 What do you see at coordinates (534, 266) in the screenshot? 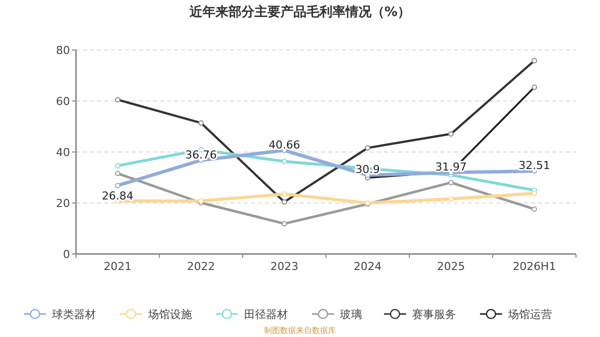
I see `x-tick-label: 2026H1` at bounding box center [534, 266].